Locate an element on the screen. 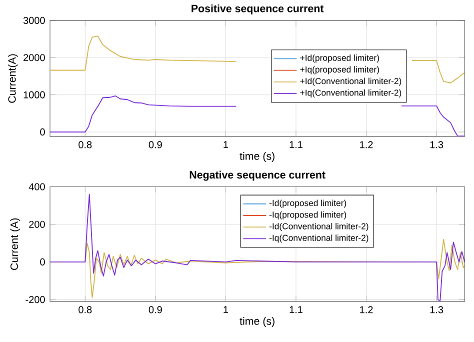 The height and width of the screenshot is (342, 474). y-tick-label: 200 is located at coordinates (37, 224).